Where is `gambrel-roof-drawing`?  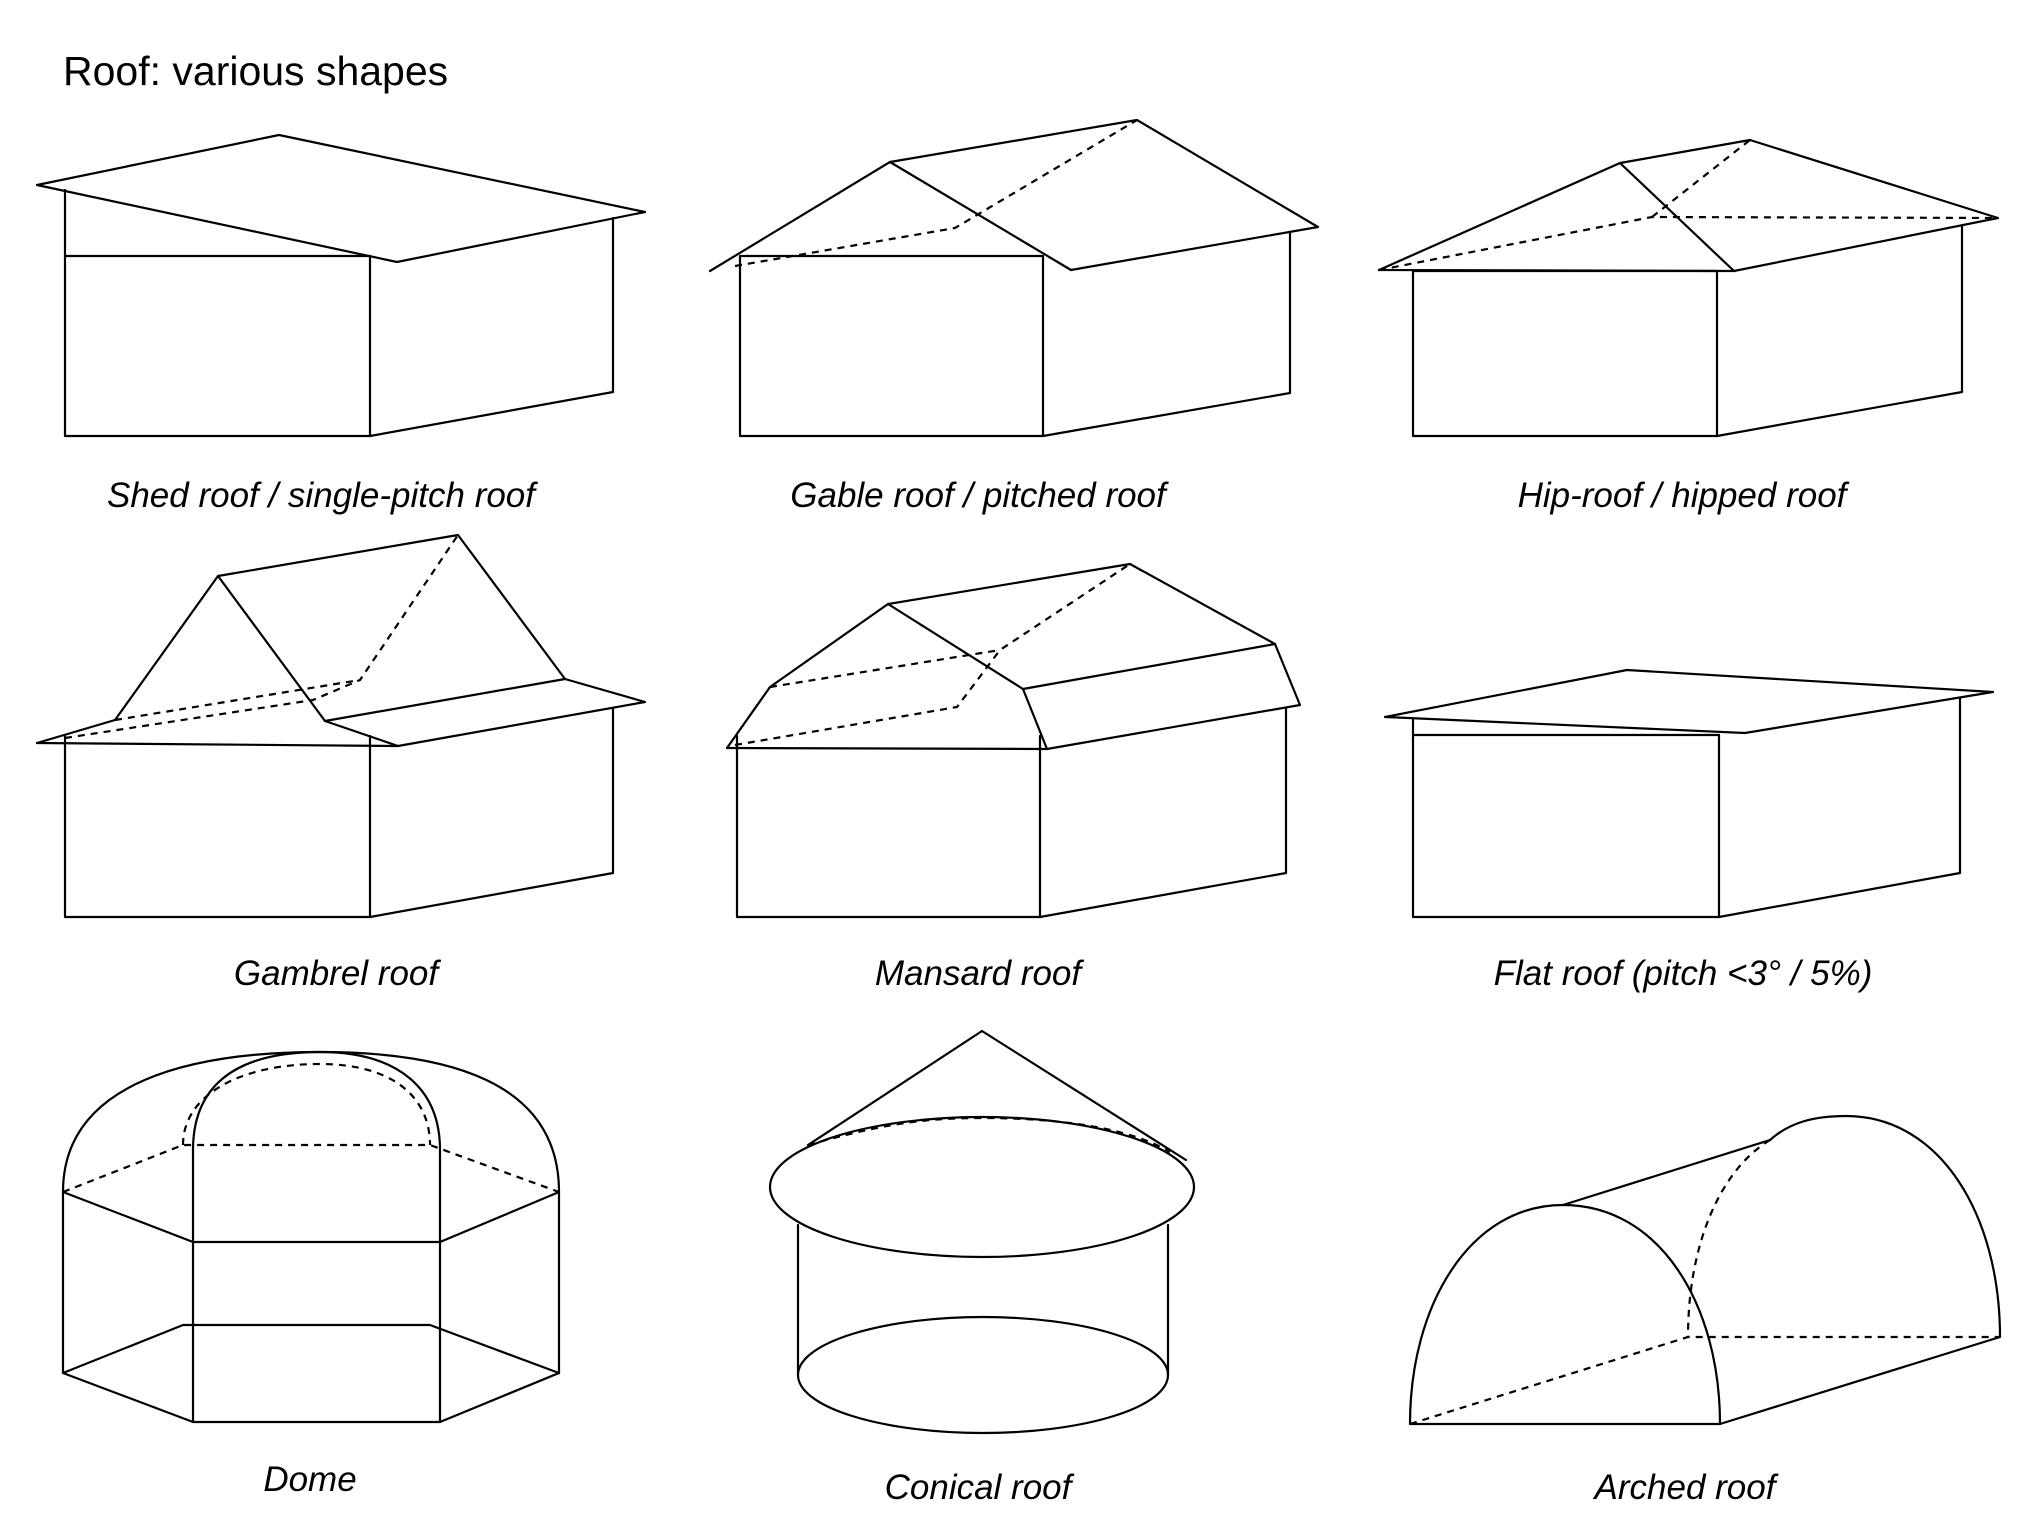 gambrel-roof-drawing is located at coordinates (341, 726).